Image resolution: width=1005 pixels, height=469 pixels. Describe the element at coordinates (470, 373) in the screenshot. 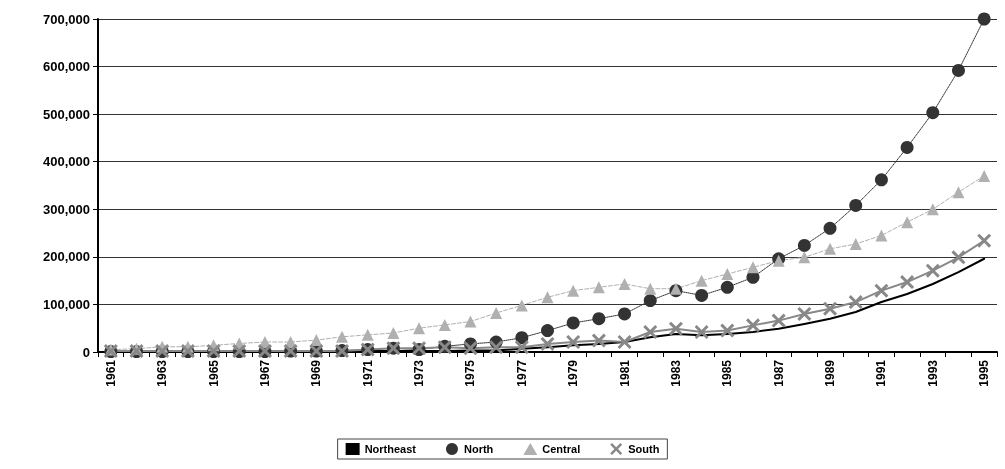

I see `x-tick-label: 1975` at that location.